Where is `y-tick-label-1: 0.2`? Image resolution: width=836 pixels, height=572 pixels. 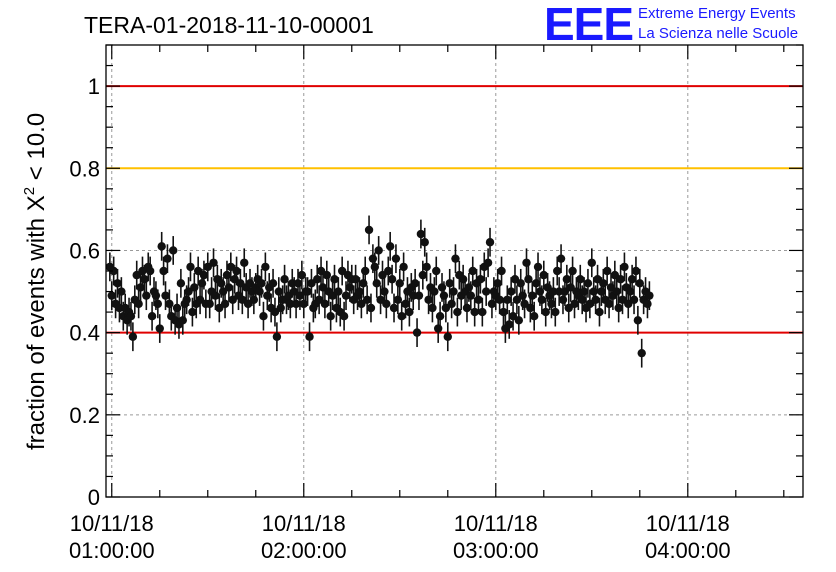
y-tick-label-1: 0.2 is located at coordinates (84, 415).